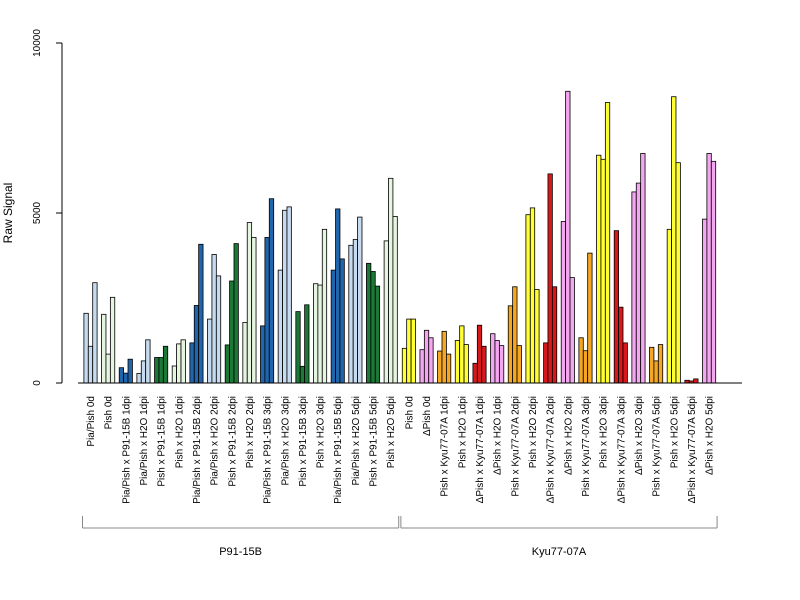 The width and height of the screenshot is (800, 600). Describe the element at coordinates (639, 435) in the screenshot. I see `x-tick-label: ΔPish x H2O 3dpi` at that location.